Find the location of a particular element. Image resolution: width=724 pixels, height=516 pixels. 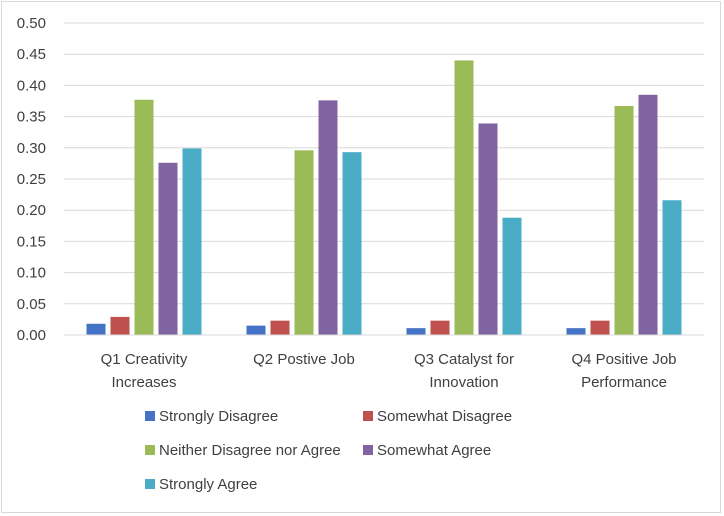

legend-label: Strongly Disagree is located at coordinates (218, 416).